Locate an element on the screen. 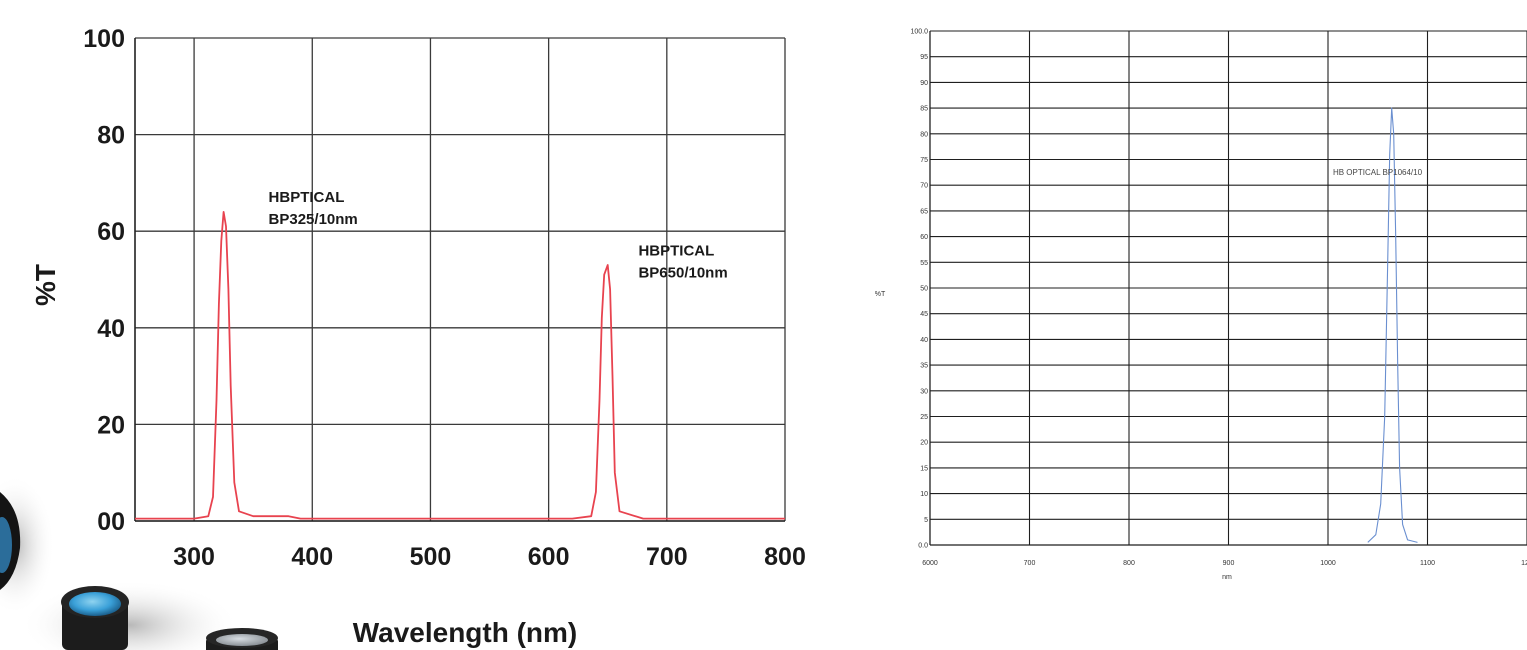  annotation-label: BP325/10nm is located at coordinates (313, 219).